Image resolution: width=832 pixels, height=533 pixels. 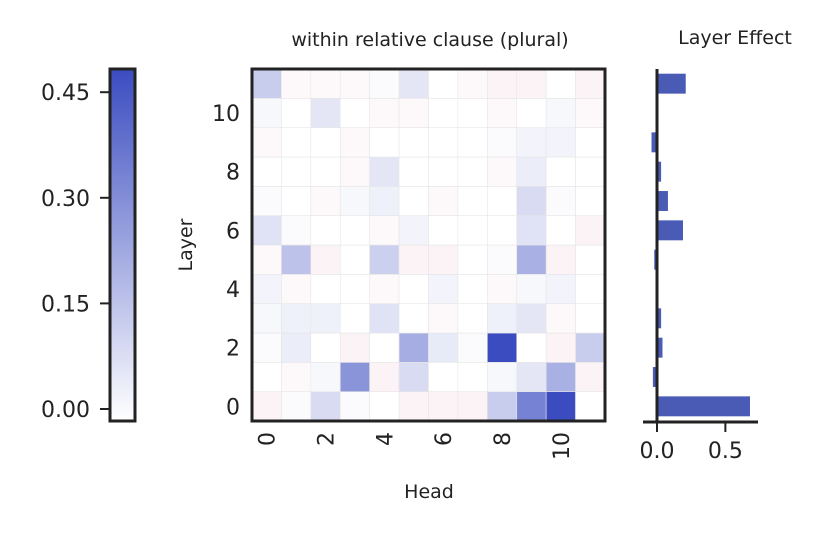 What do you see at coordinates (65, 93) in the screenshot?
I see `colorbar-tick-label: 0.45` at bounding box center [65, 93].